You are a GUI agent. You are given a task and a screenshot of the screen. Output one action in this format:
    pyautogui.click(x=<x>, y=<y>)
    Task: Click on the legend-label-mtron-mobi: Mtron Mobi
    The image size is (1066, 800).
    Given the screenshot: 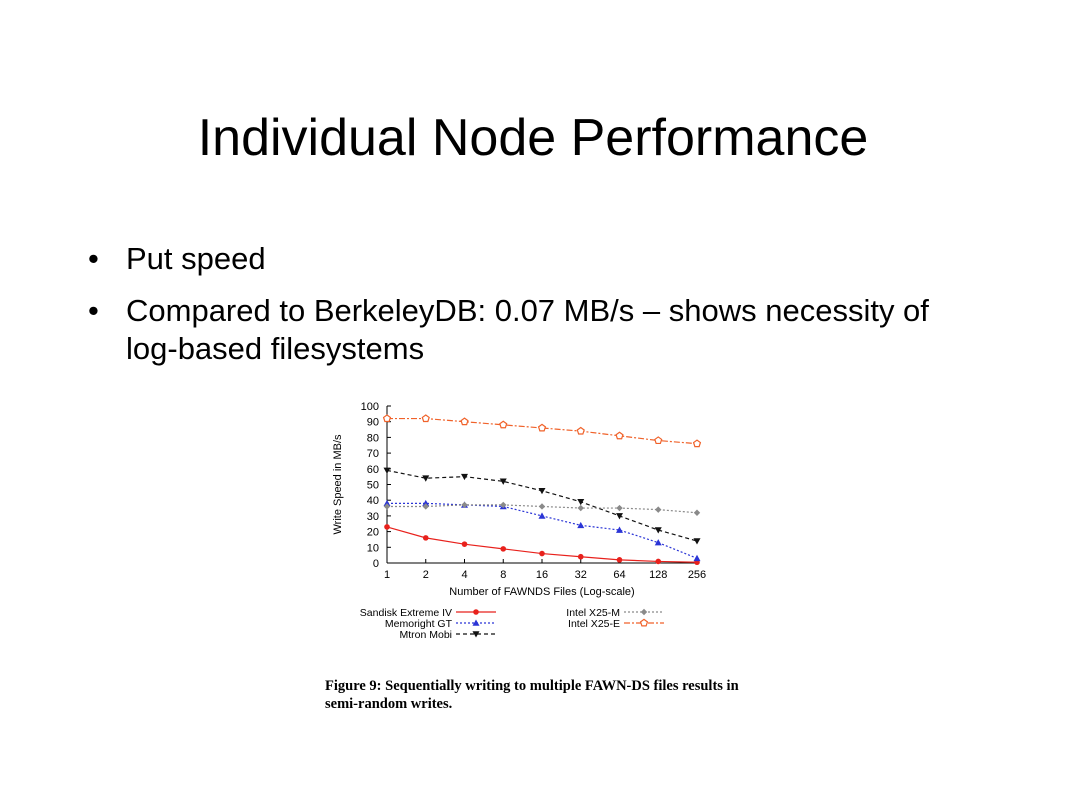 What is the action you would take?
    pyautogui.click(x=425, y=635)
    